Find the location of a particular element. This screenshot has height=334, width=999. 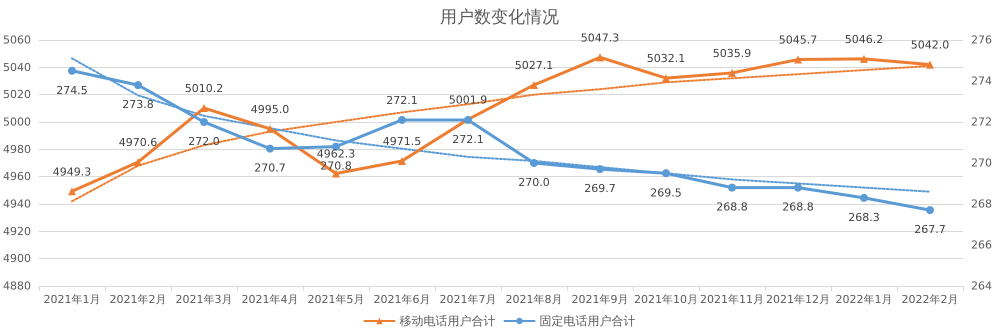

data-label: 5035.9 is located at coordinates (732, 53).